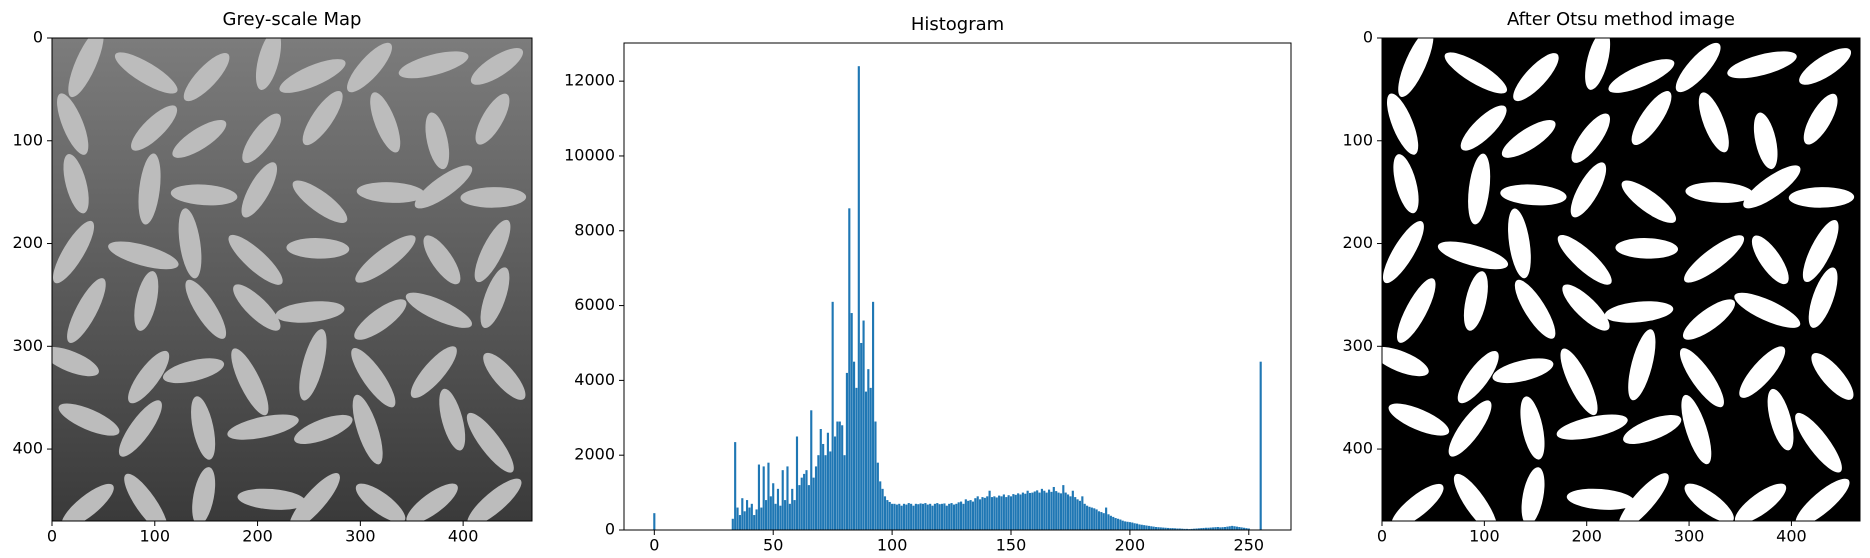  I want to click on y-tick-label: 12000, so click(589, 80).